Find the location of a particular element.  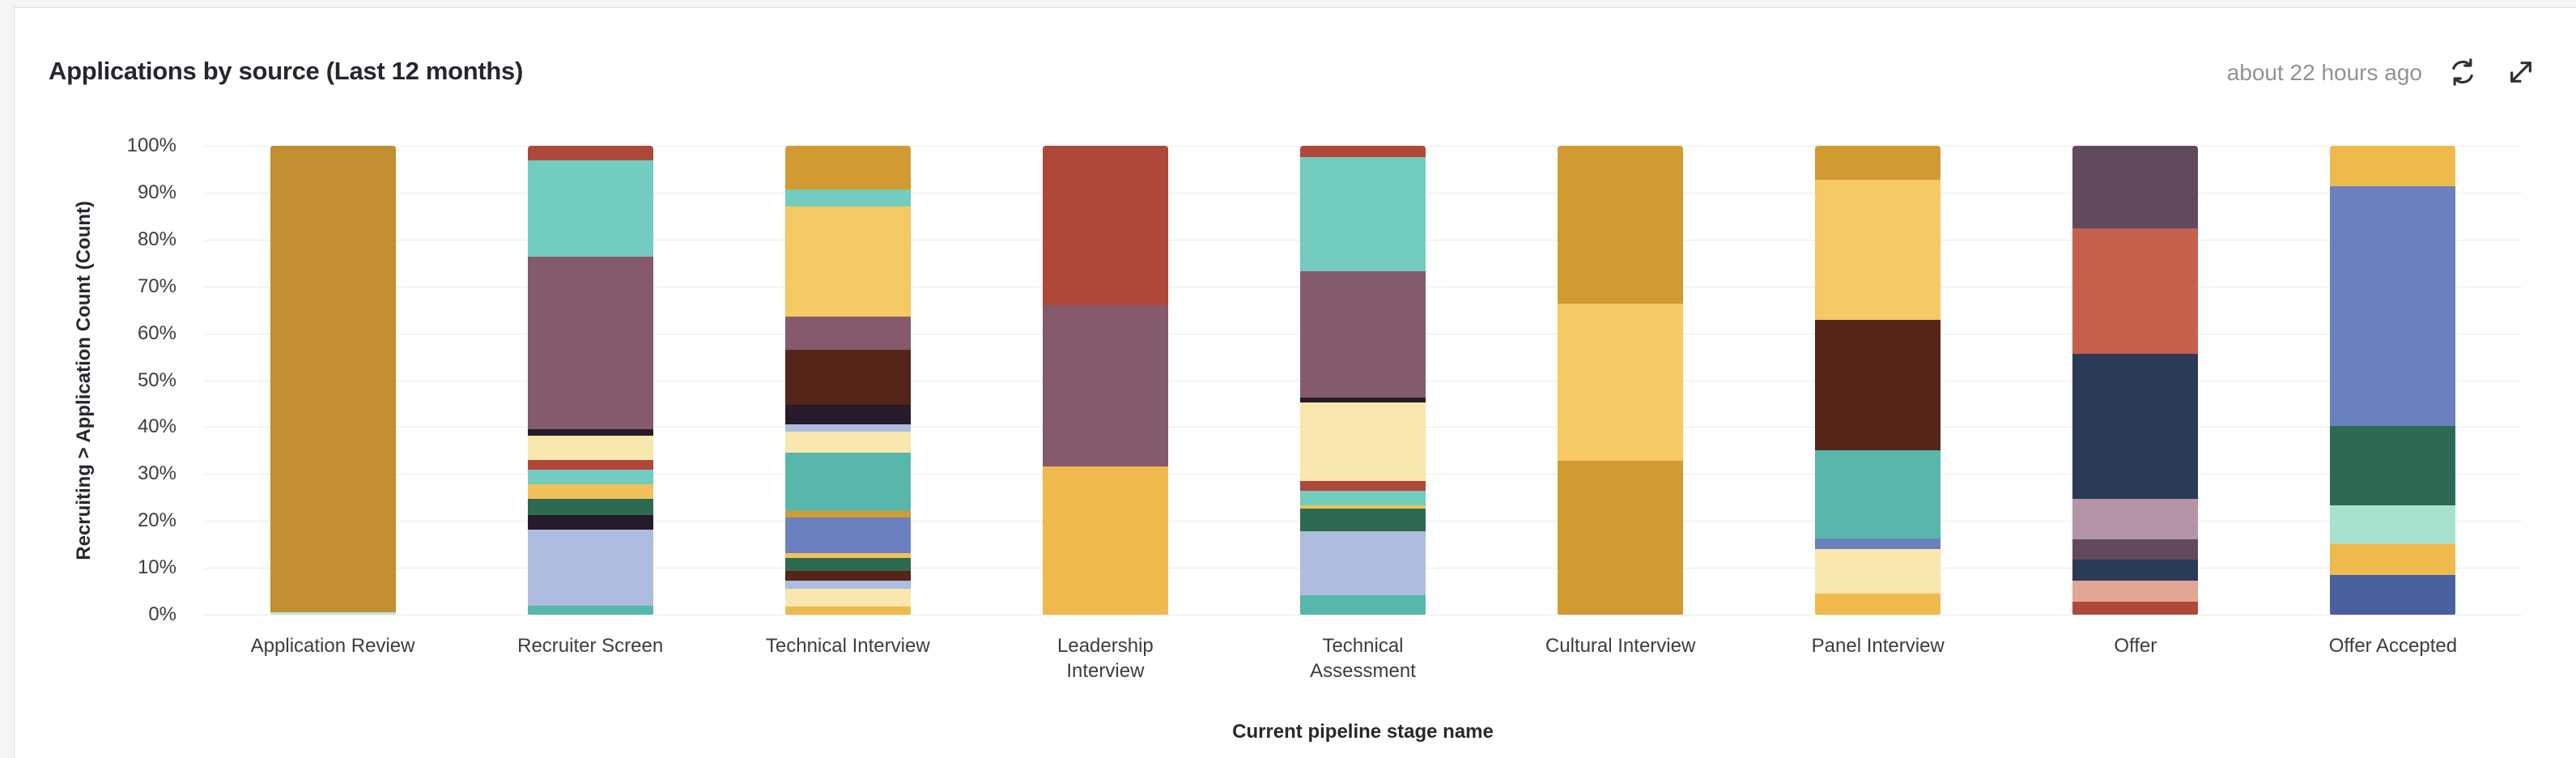

x-tick-label: Application Review is located at coordinates (332, 646).